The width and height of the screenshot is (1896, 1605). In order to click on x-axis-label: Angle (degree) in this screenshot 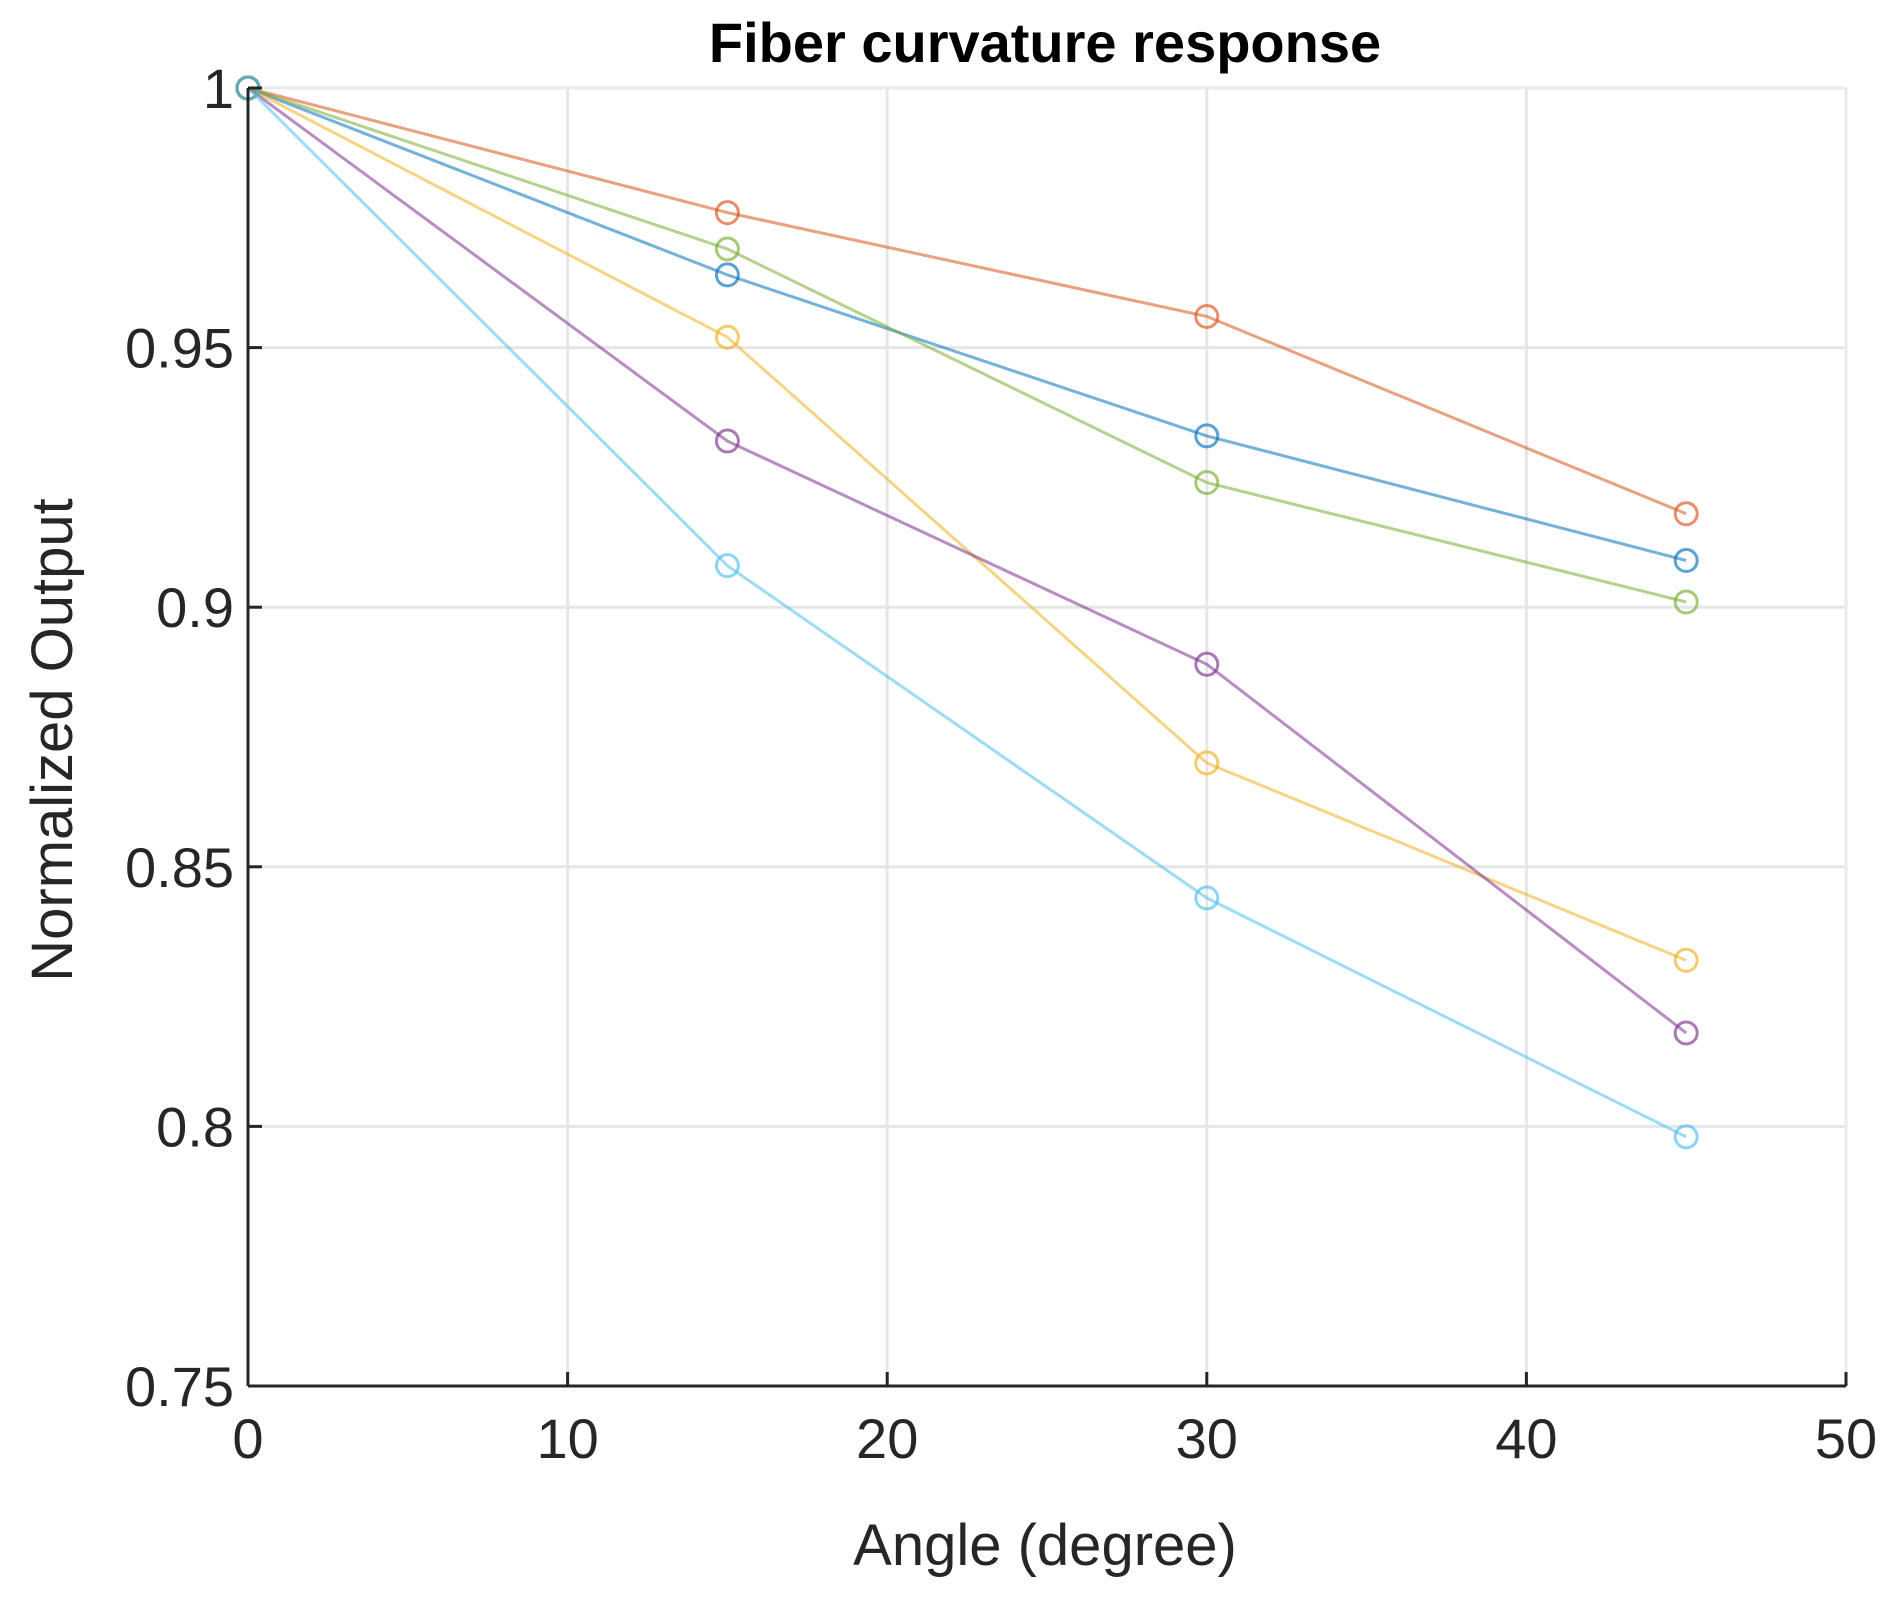, I will do `click(1045, 1545)`.